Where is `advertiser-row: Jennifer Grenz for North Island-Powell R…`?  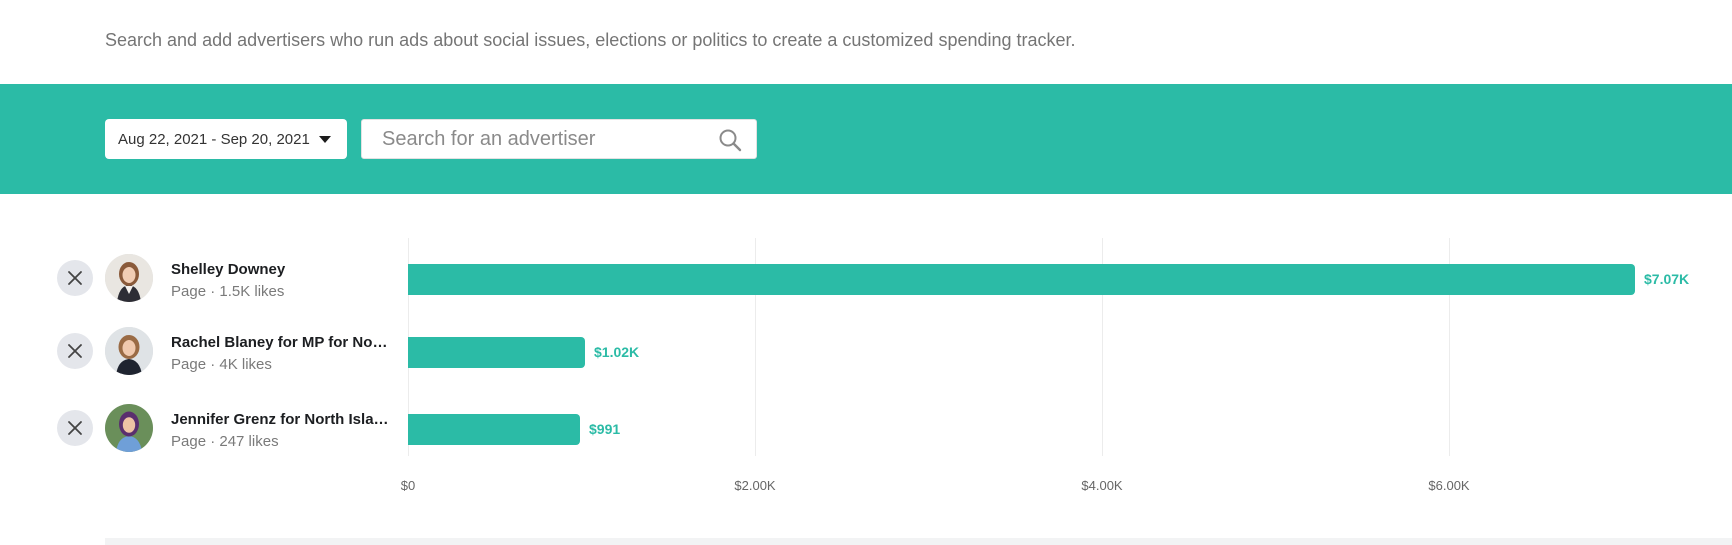
advertiser-row: Jennifer Grenz for North Island-Powell R… is located at coordinates (866, 428).